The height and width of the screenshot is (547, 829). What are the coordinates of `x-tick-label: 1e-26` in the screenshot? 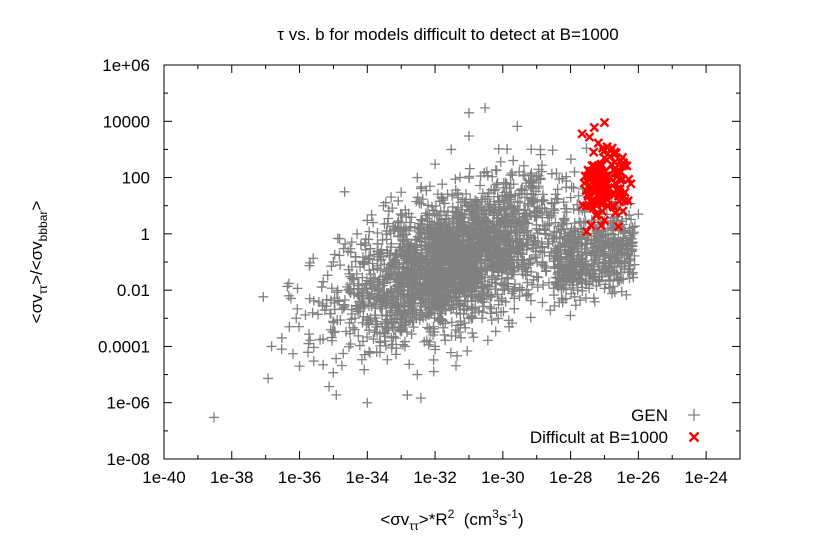 It's located at (638, 477).